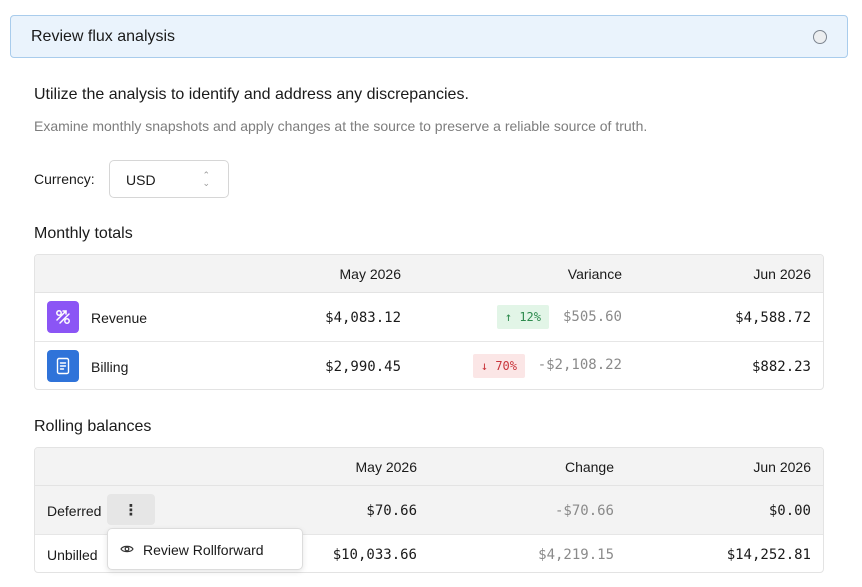 This screenshot has height=587, width=862. Describe the element at coordinates (206, 179) in the screenshot. I see `chevron-up-down-icon: ⌃ ⌄` at that location.